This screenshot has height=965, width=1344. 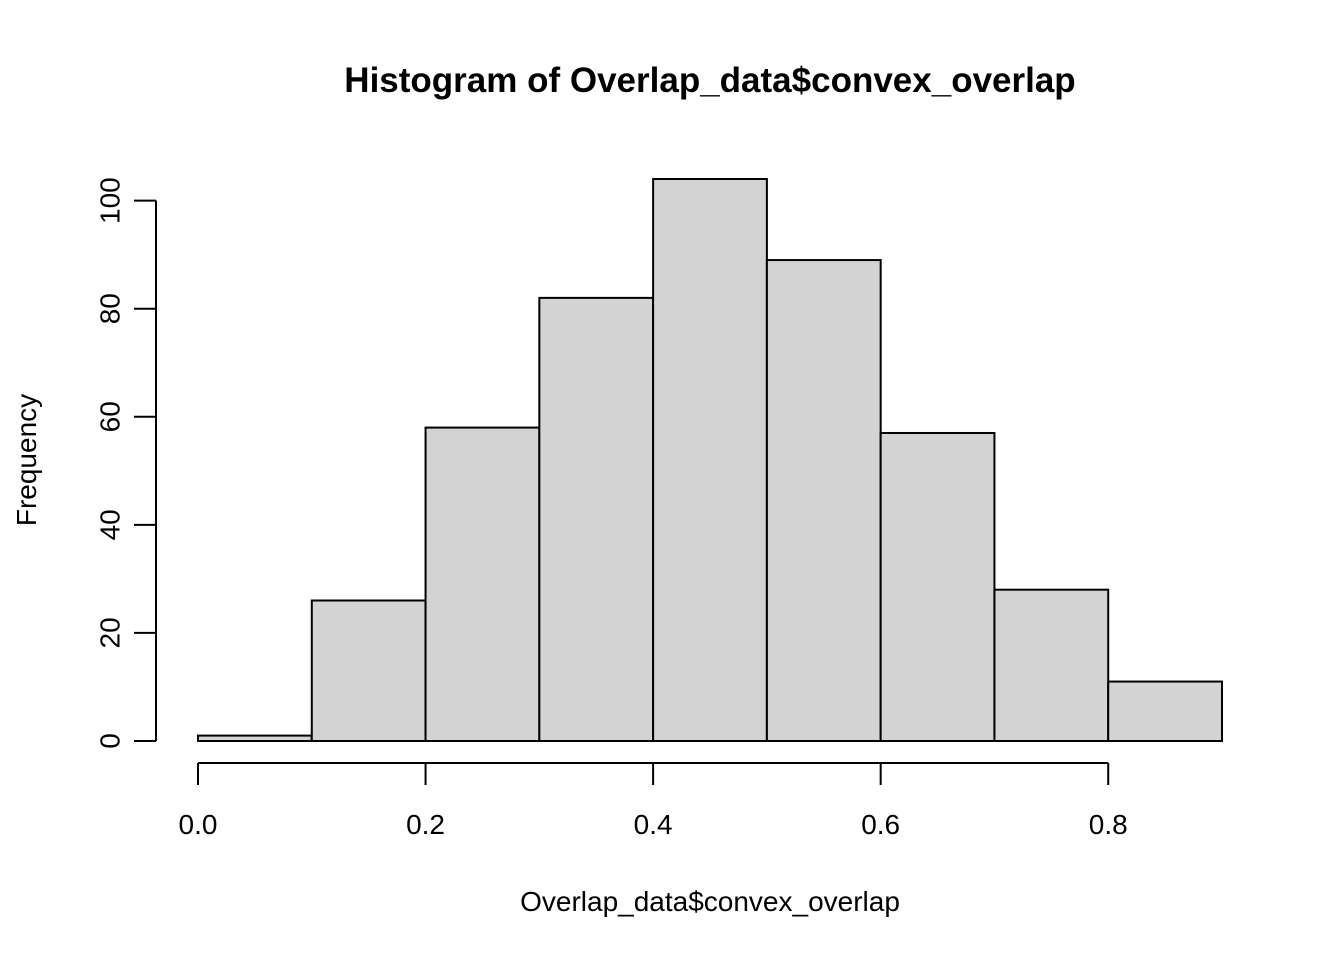 What do you see at coordinates (709, 80) in the screenshot?
I see `chart-title: Histogram of Overlap_data$convex_overlap` at bounding box center [709, 80].